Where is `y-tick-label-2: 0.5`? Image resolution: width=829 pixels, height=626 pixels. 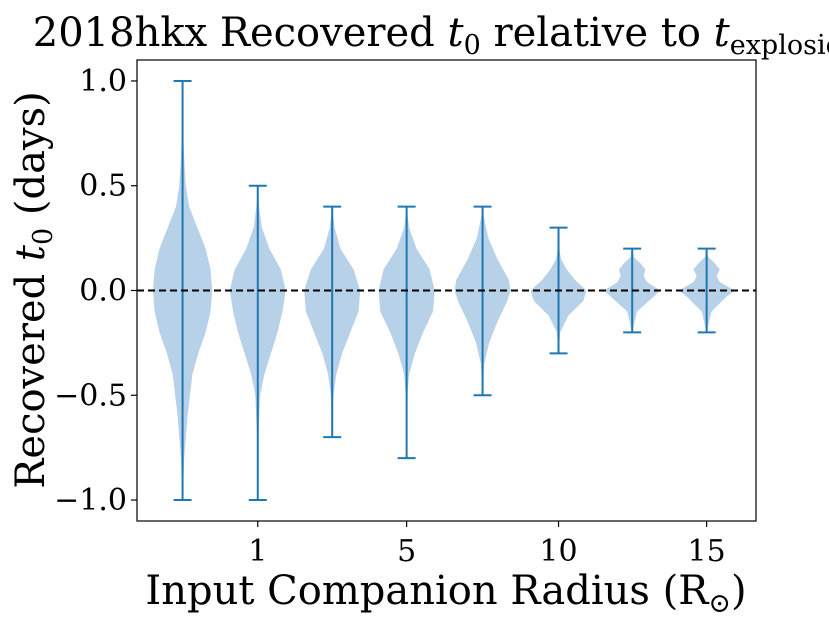 y-tick-label-2: 0.5 is located at coordinates (103, 186).